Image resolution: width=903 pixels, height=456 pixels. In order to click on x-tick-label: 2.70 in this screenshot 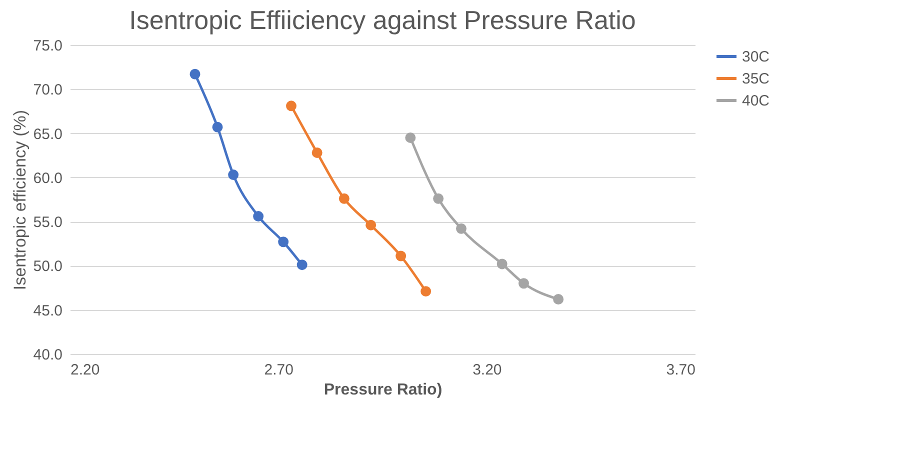, I will do `click(279, 370)`.